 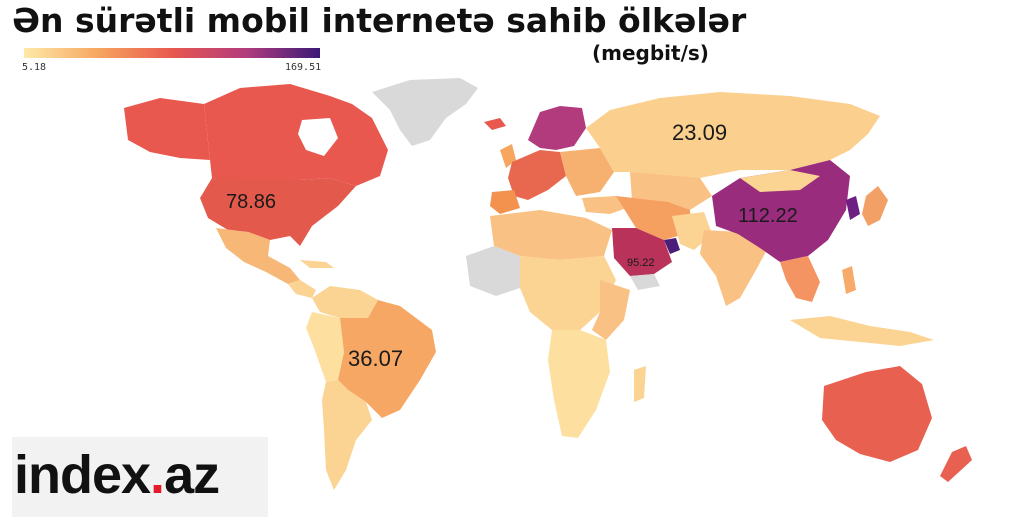 What do you see at coordinates (493, 271) in the screenshot?
I see `region-west-africa-nodata` at bounding box center [493, 271].